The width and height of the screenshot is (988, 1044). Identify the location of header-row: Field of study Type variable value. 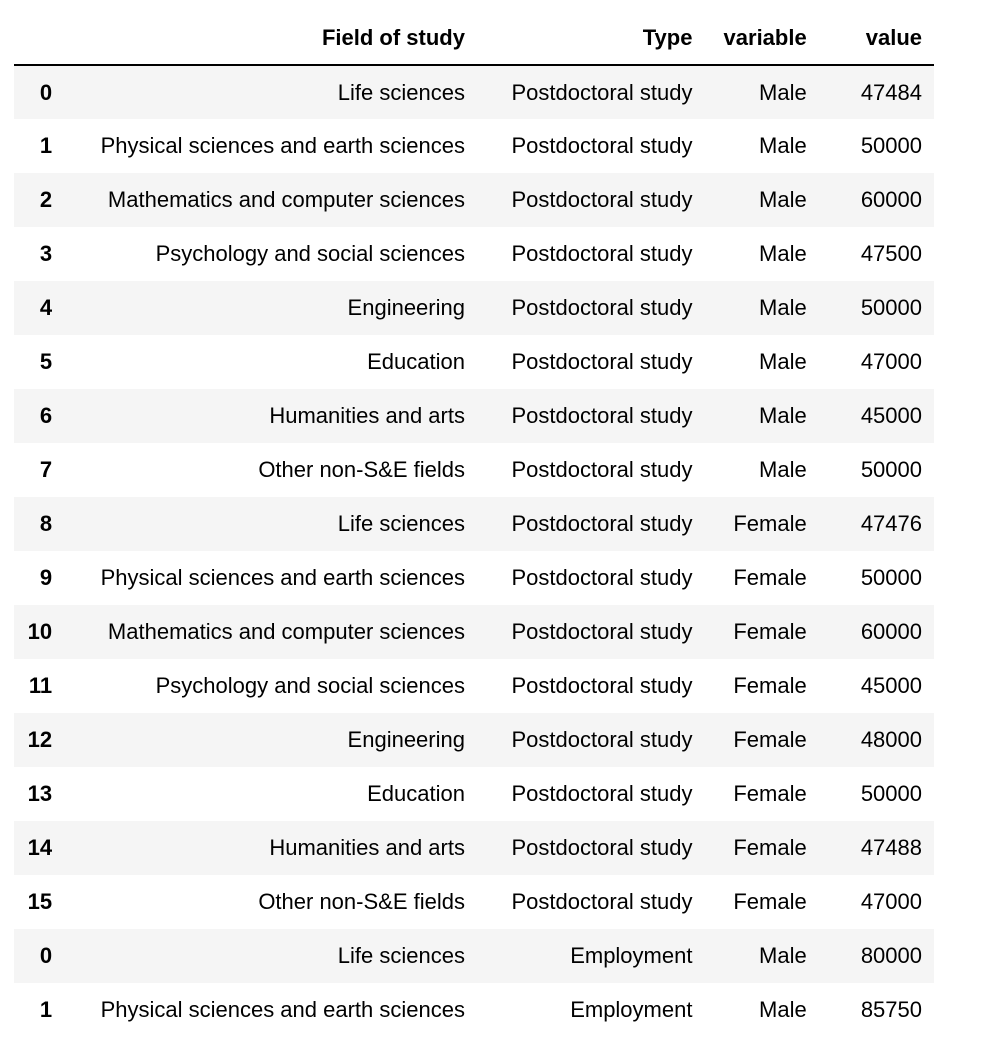
(474, 38).